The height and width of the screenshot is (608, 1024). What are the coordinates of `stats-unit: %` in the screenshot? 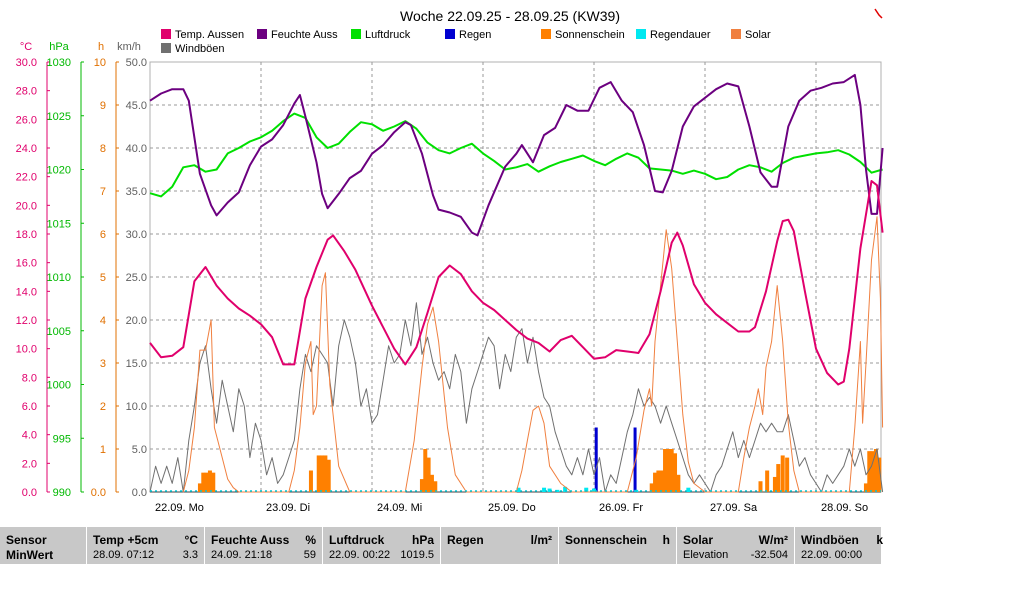 It's located at (310, 540).